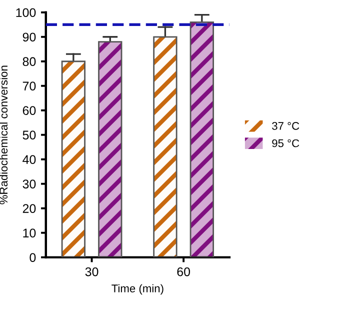 This screenshot has width=353, height=310. What do you see at coordinates (33, 257) in the screenshot?
I see `y-tick-label: 0` at bounding box center [33, 257].